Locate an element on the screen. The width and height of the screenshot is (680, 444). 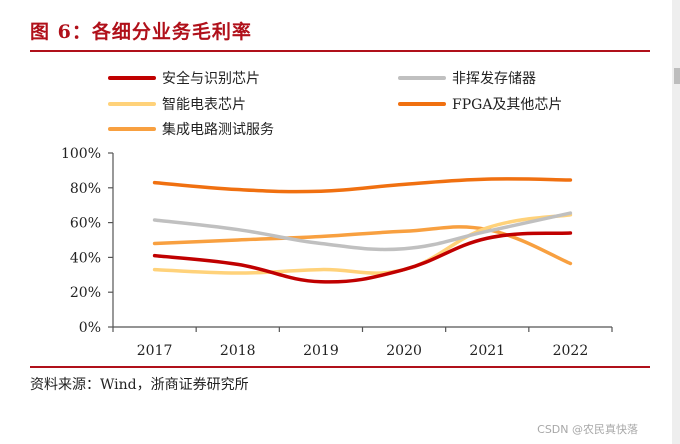
x-tick-label: 2019 is located at coordinates (321, 351).